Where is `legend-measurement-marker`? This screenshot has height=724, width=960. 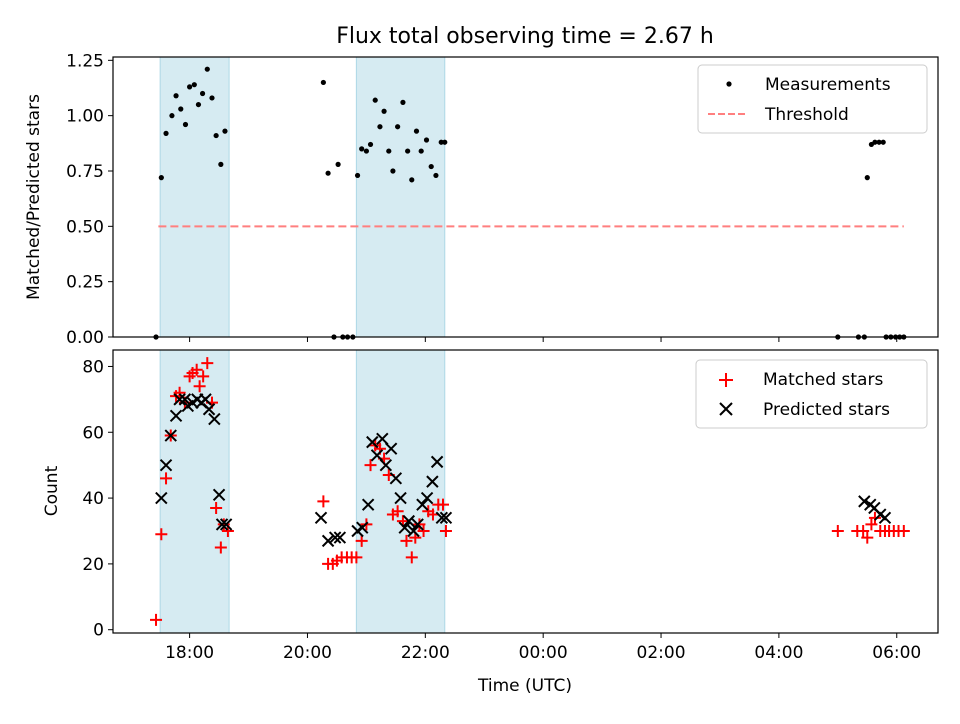
legend-measurement-marker is located at coordinates (729, 84).